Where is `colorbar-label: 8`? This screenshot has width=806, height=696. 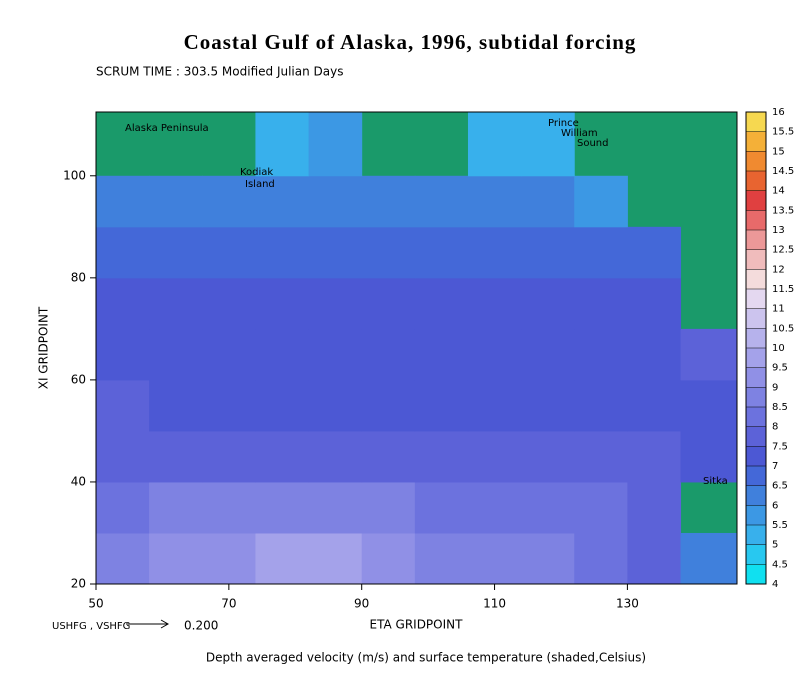
colorbar-label: 8 is located at coordinates (775, 427).